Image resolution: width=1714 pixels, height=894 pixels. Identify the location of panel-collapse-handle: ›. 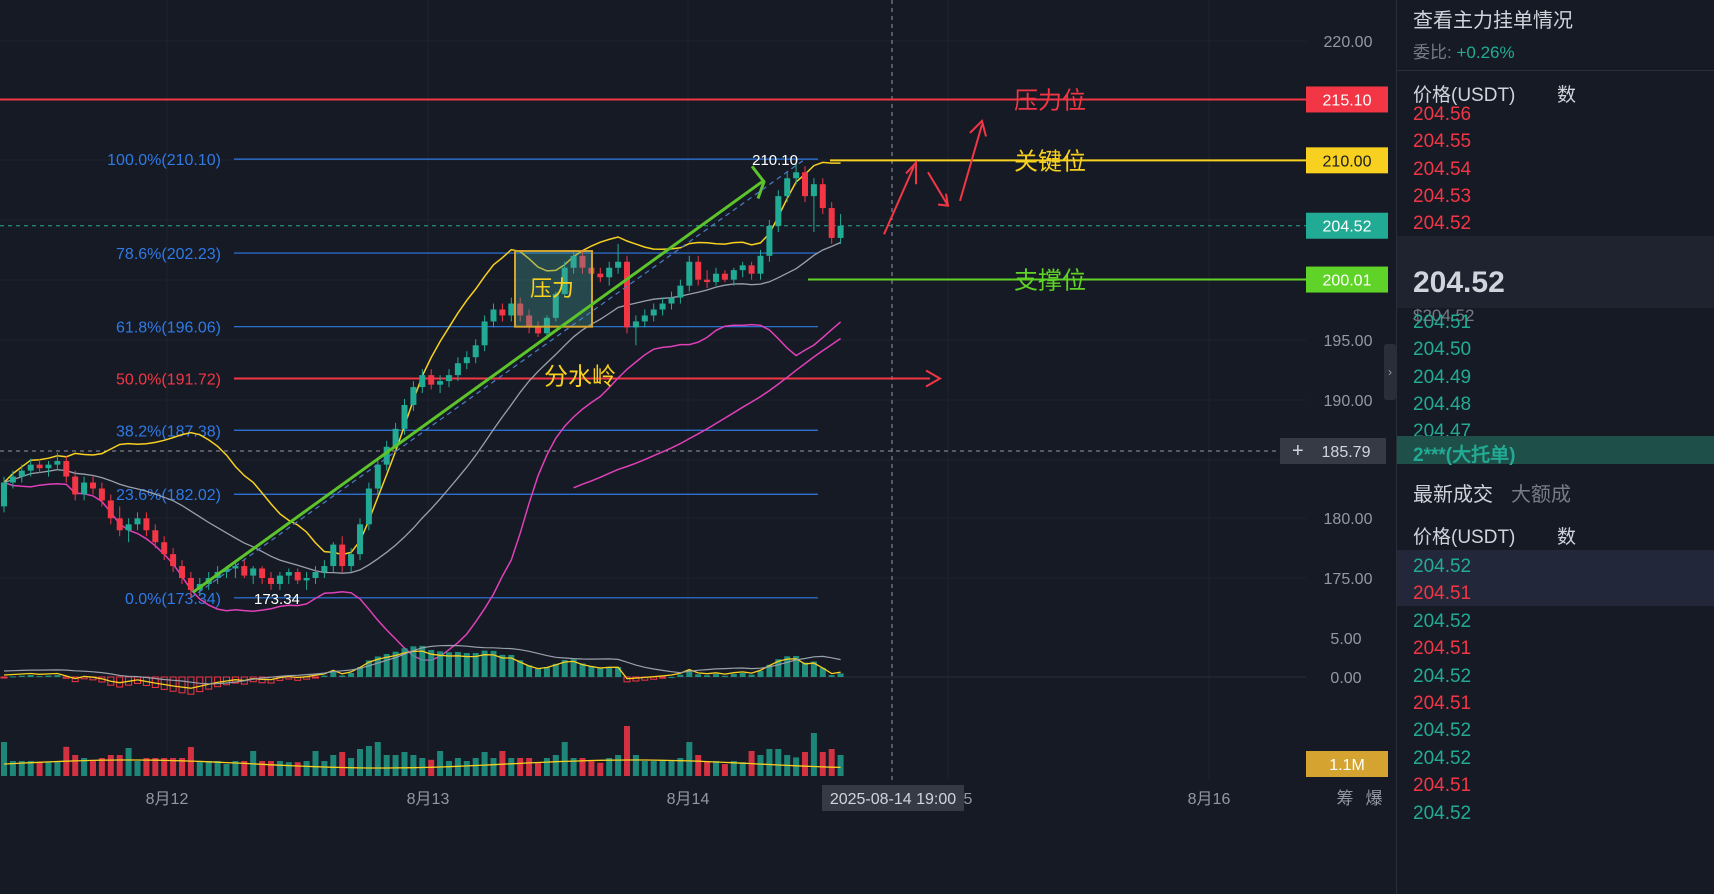
(1390, 372).